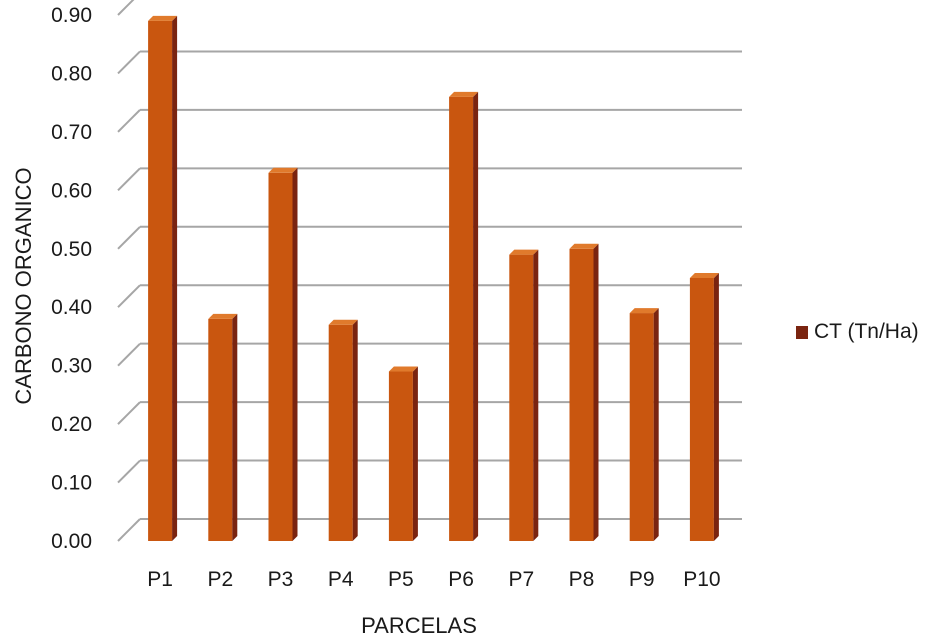  I want to click on y-tick-label: 0.10, so click(71, 483).